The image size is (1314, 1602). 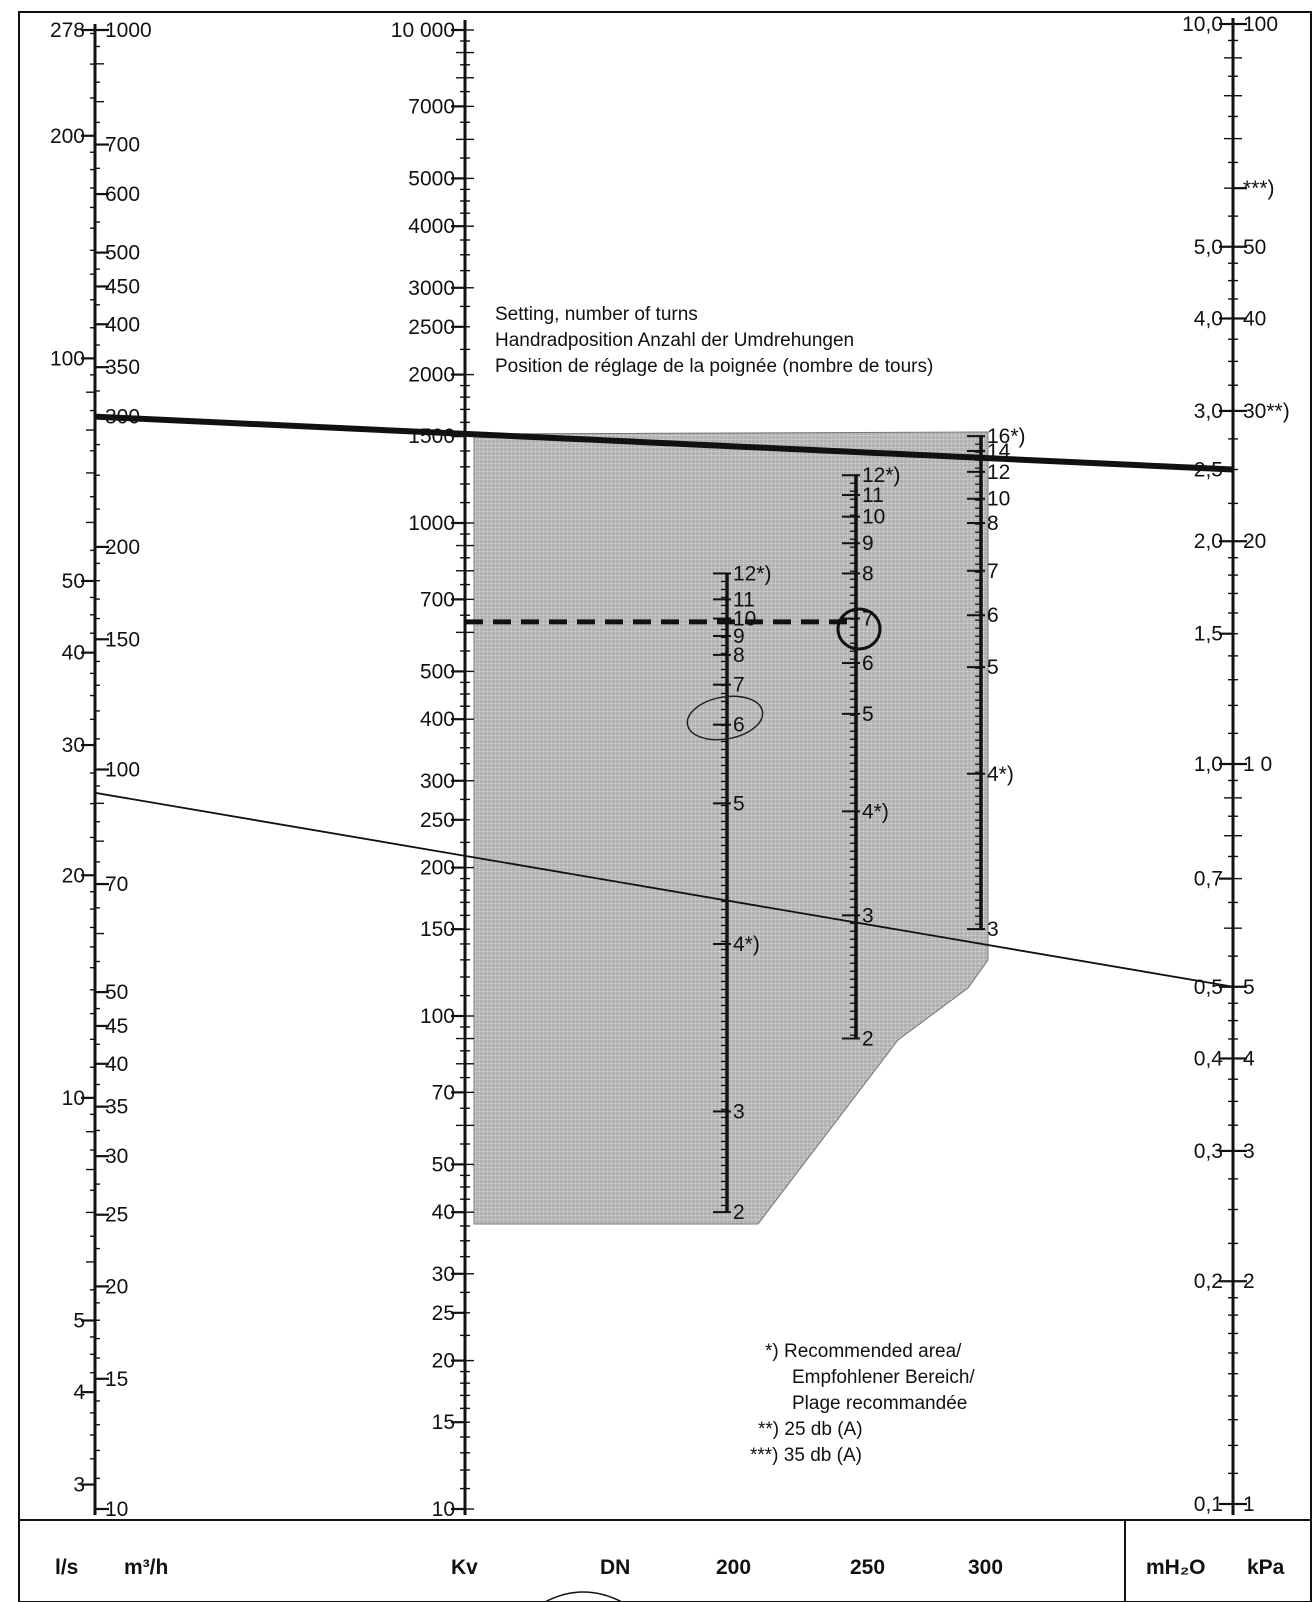 I want to click on kpa-tick-label: 2, so click(x=1249, y=1281).